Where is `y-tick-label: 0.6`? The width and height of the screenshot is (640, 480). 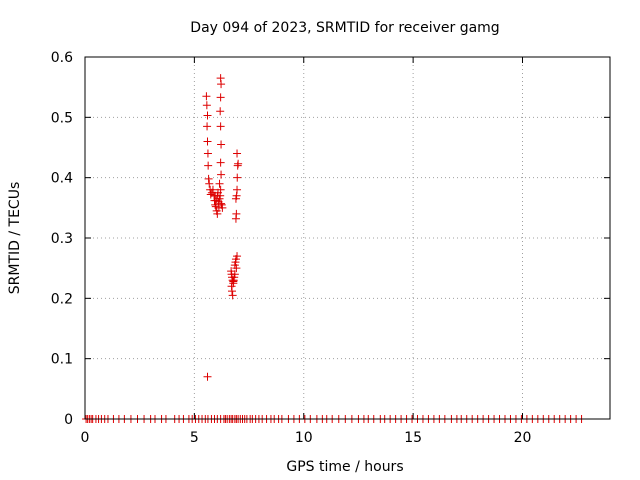
y-tick-label: 0.6 is located at coordinates (62, 58).